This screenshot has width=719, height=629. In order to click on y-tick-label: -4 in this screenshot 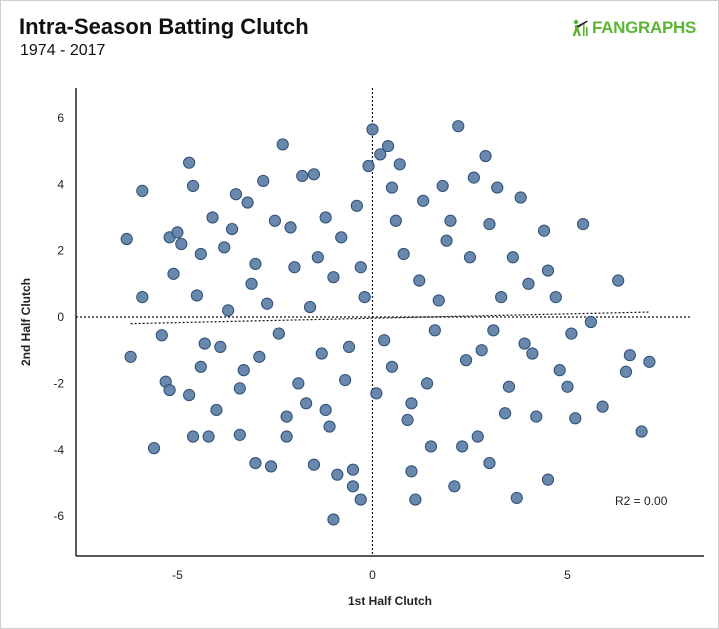, I will do `click(58, 450)`.